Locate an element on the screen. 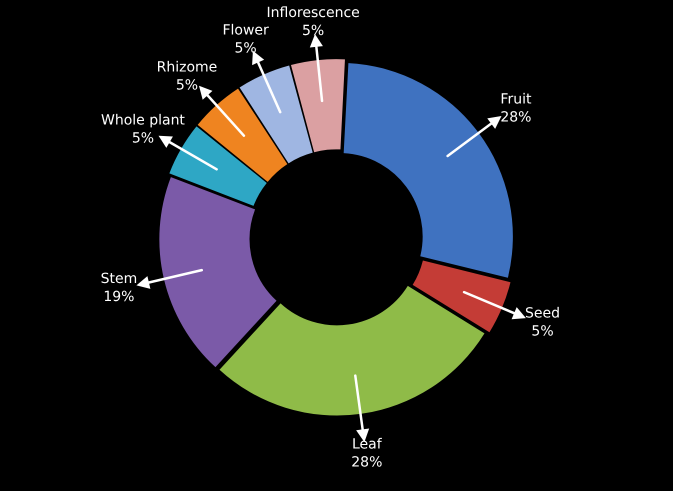  slice-label: Inflorescence is located at coordinates (313, 12).